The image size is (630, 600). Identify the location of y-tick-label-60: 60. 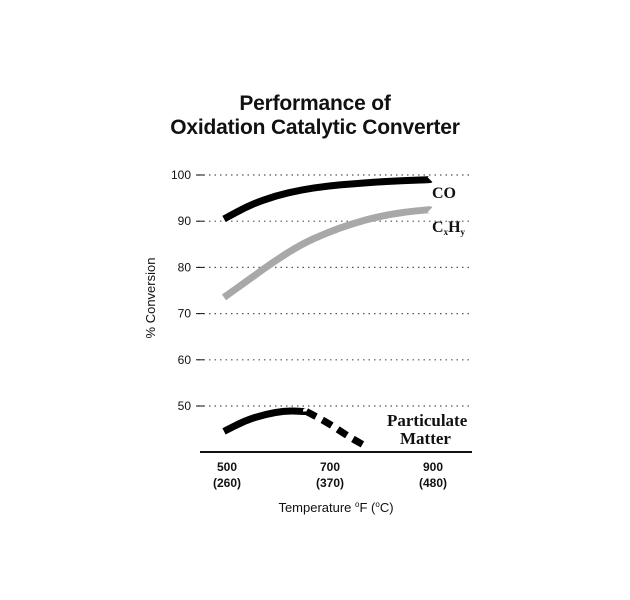
(185, 360).